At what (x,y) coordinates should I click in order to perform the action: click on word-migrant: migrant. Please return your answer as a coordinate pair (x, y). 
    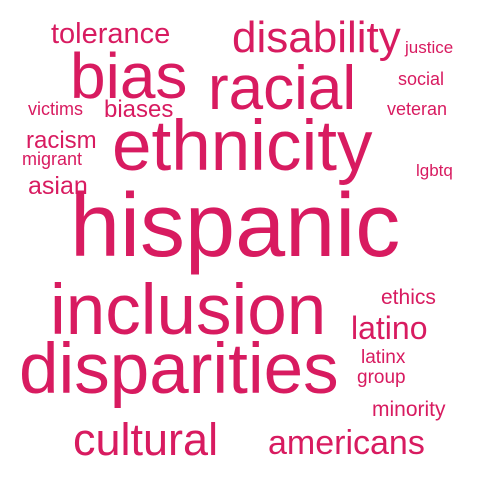
    Looking at the image, I should click on (52, 159).